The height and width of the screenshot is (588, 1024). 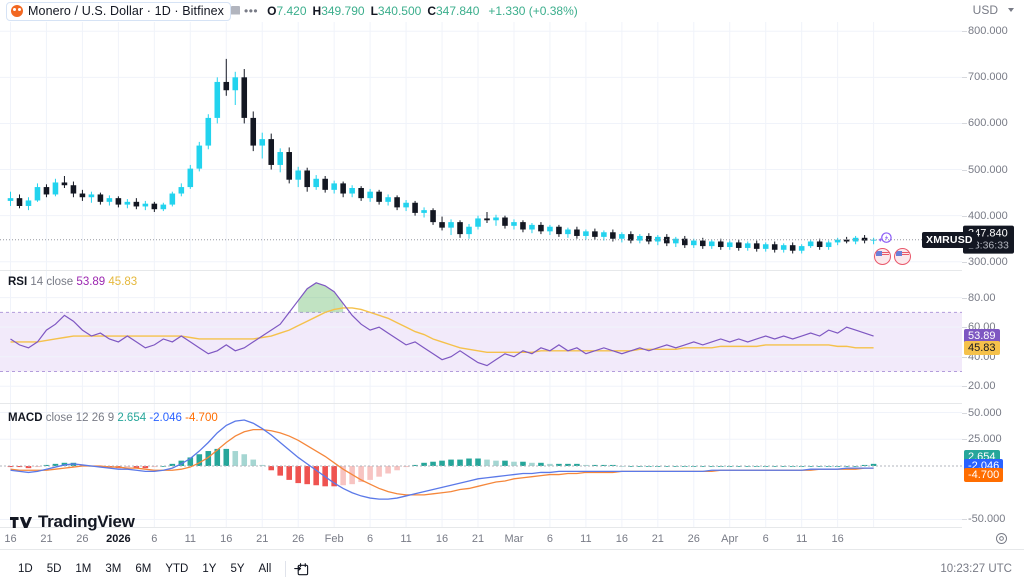 I want to click on open-label: O, so click(x=272, y=11).